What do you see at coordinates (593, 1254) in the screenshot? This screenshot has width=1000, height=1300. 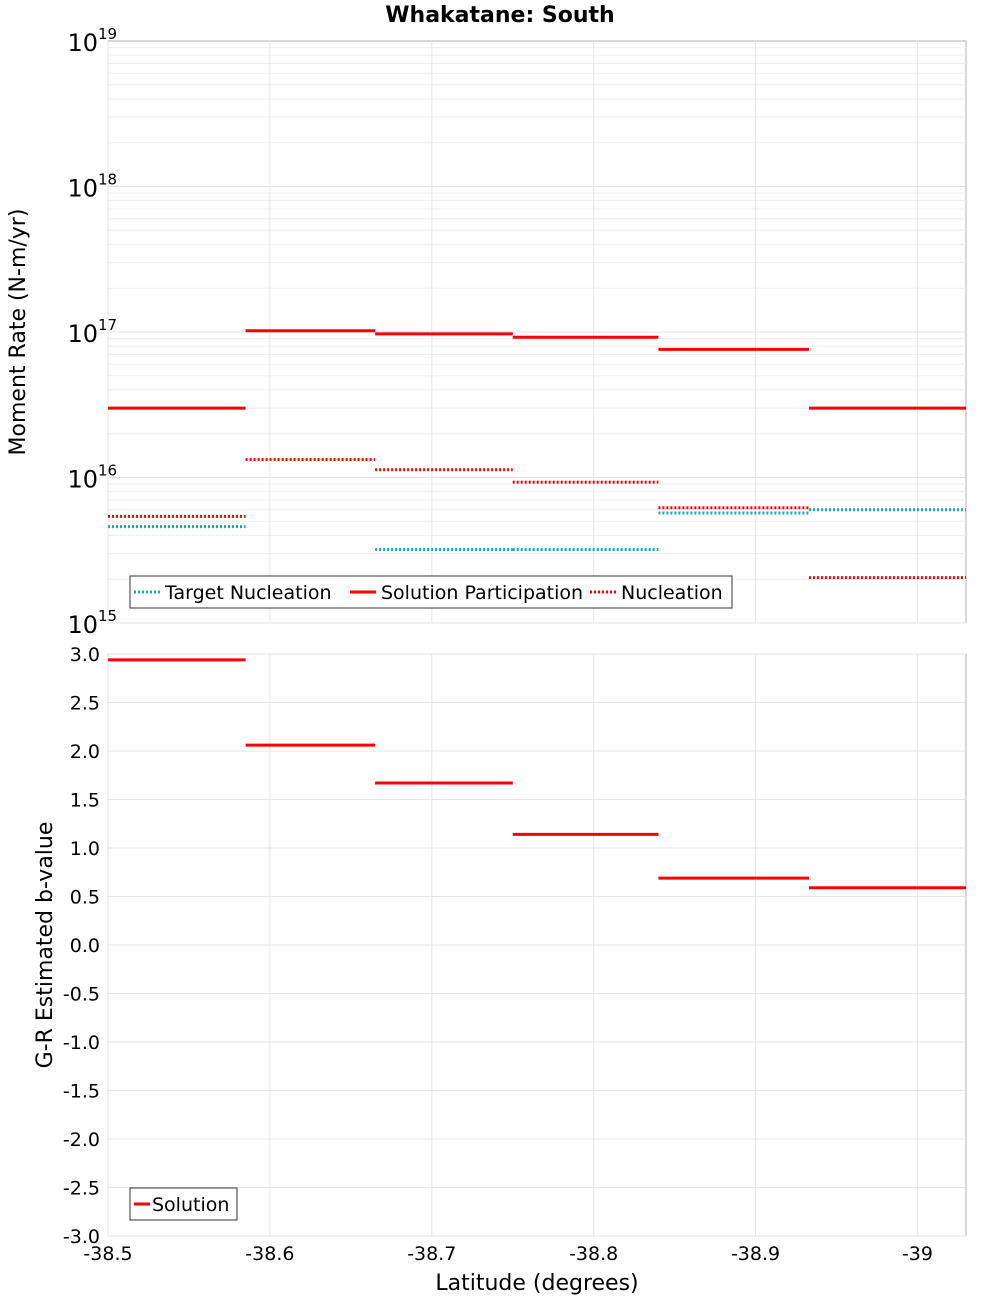 I see `x-tick-label: -38.8` at bounding box center [593, 1254].